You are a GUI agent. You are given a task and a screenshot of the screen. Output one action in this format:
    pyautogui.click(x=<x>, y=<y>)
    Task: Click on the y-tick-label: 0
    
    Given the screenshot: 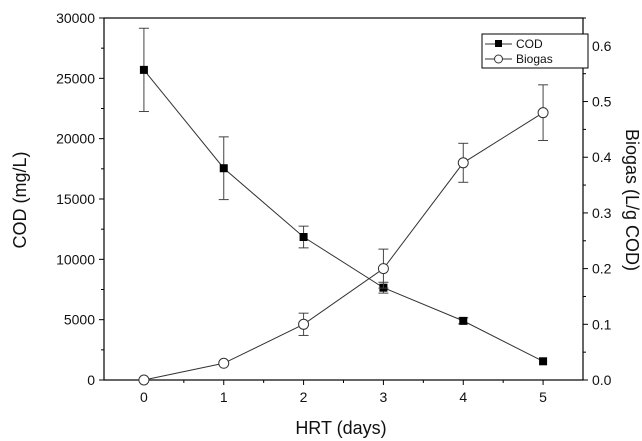 What is the action you would take?
    pyautogui.click(x=91, y=380)
    